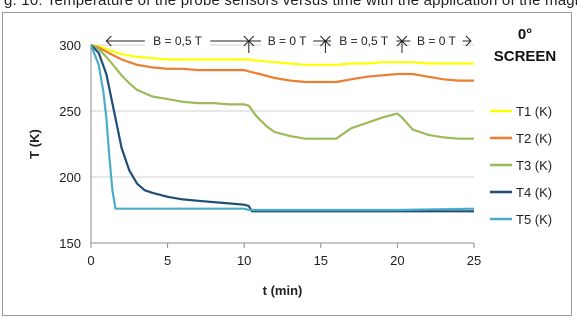 The height and width of the screenshot is (320, 577). What do you see at coordinates (34, 144) in the screenshot?
I see `y-axis-title: T (K)` at bounding box center [34, 144].